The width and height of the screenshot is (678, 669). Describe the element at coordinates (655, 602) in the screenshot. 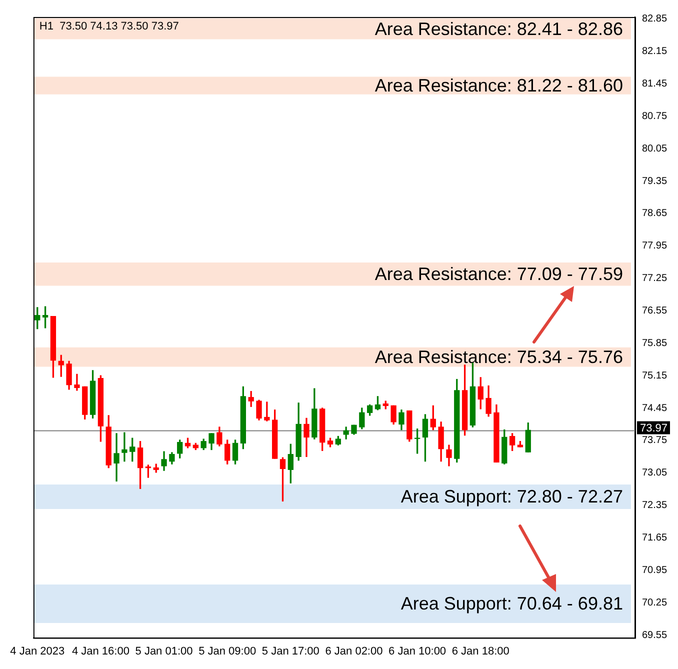

I see `y-tick-label: 70.25` at that location.